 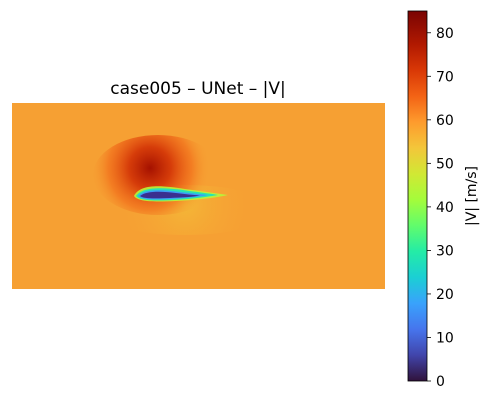 What do you see at coordinates (445, 295) in the screenshot?
I see `colorbar-tick-label: 20` at bounding box center [445, 295].